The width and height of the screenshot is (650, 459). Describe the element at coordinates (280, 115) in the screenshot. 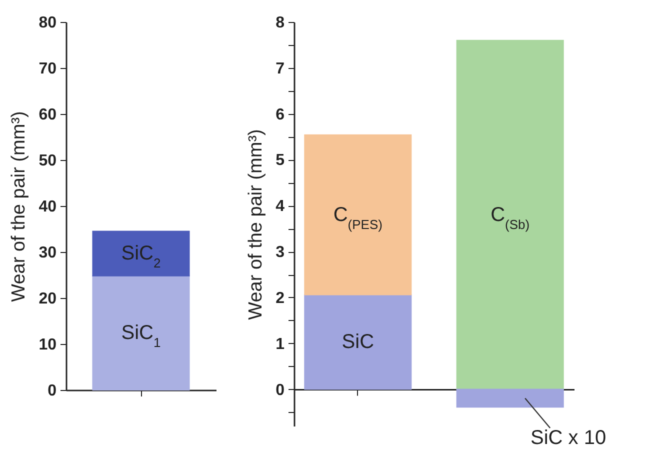

I see `y-tick-label: 6` at that location.